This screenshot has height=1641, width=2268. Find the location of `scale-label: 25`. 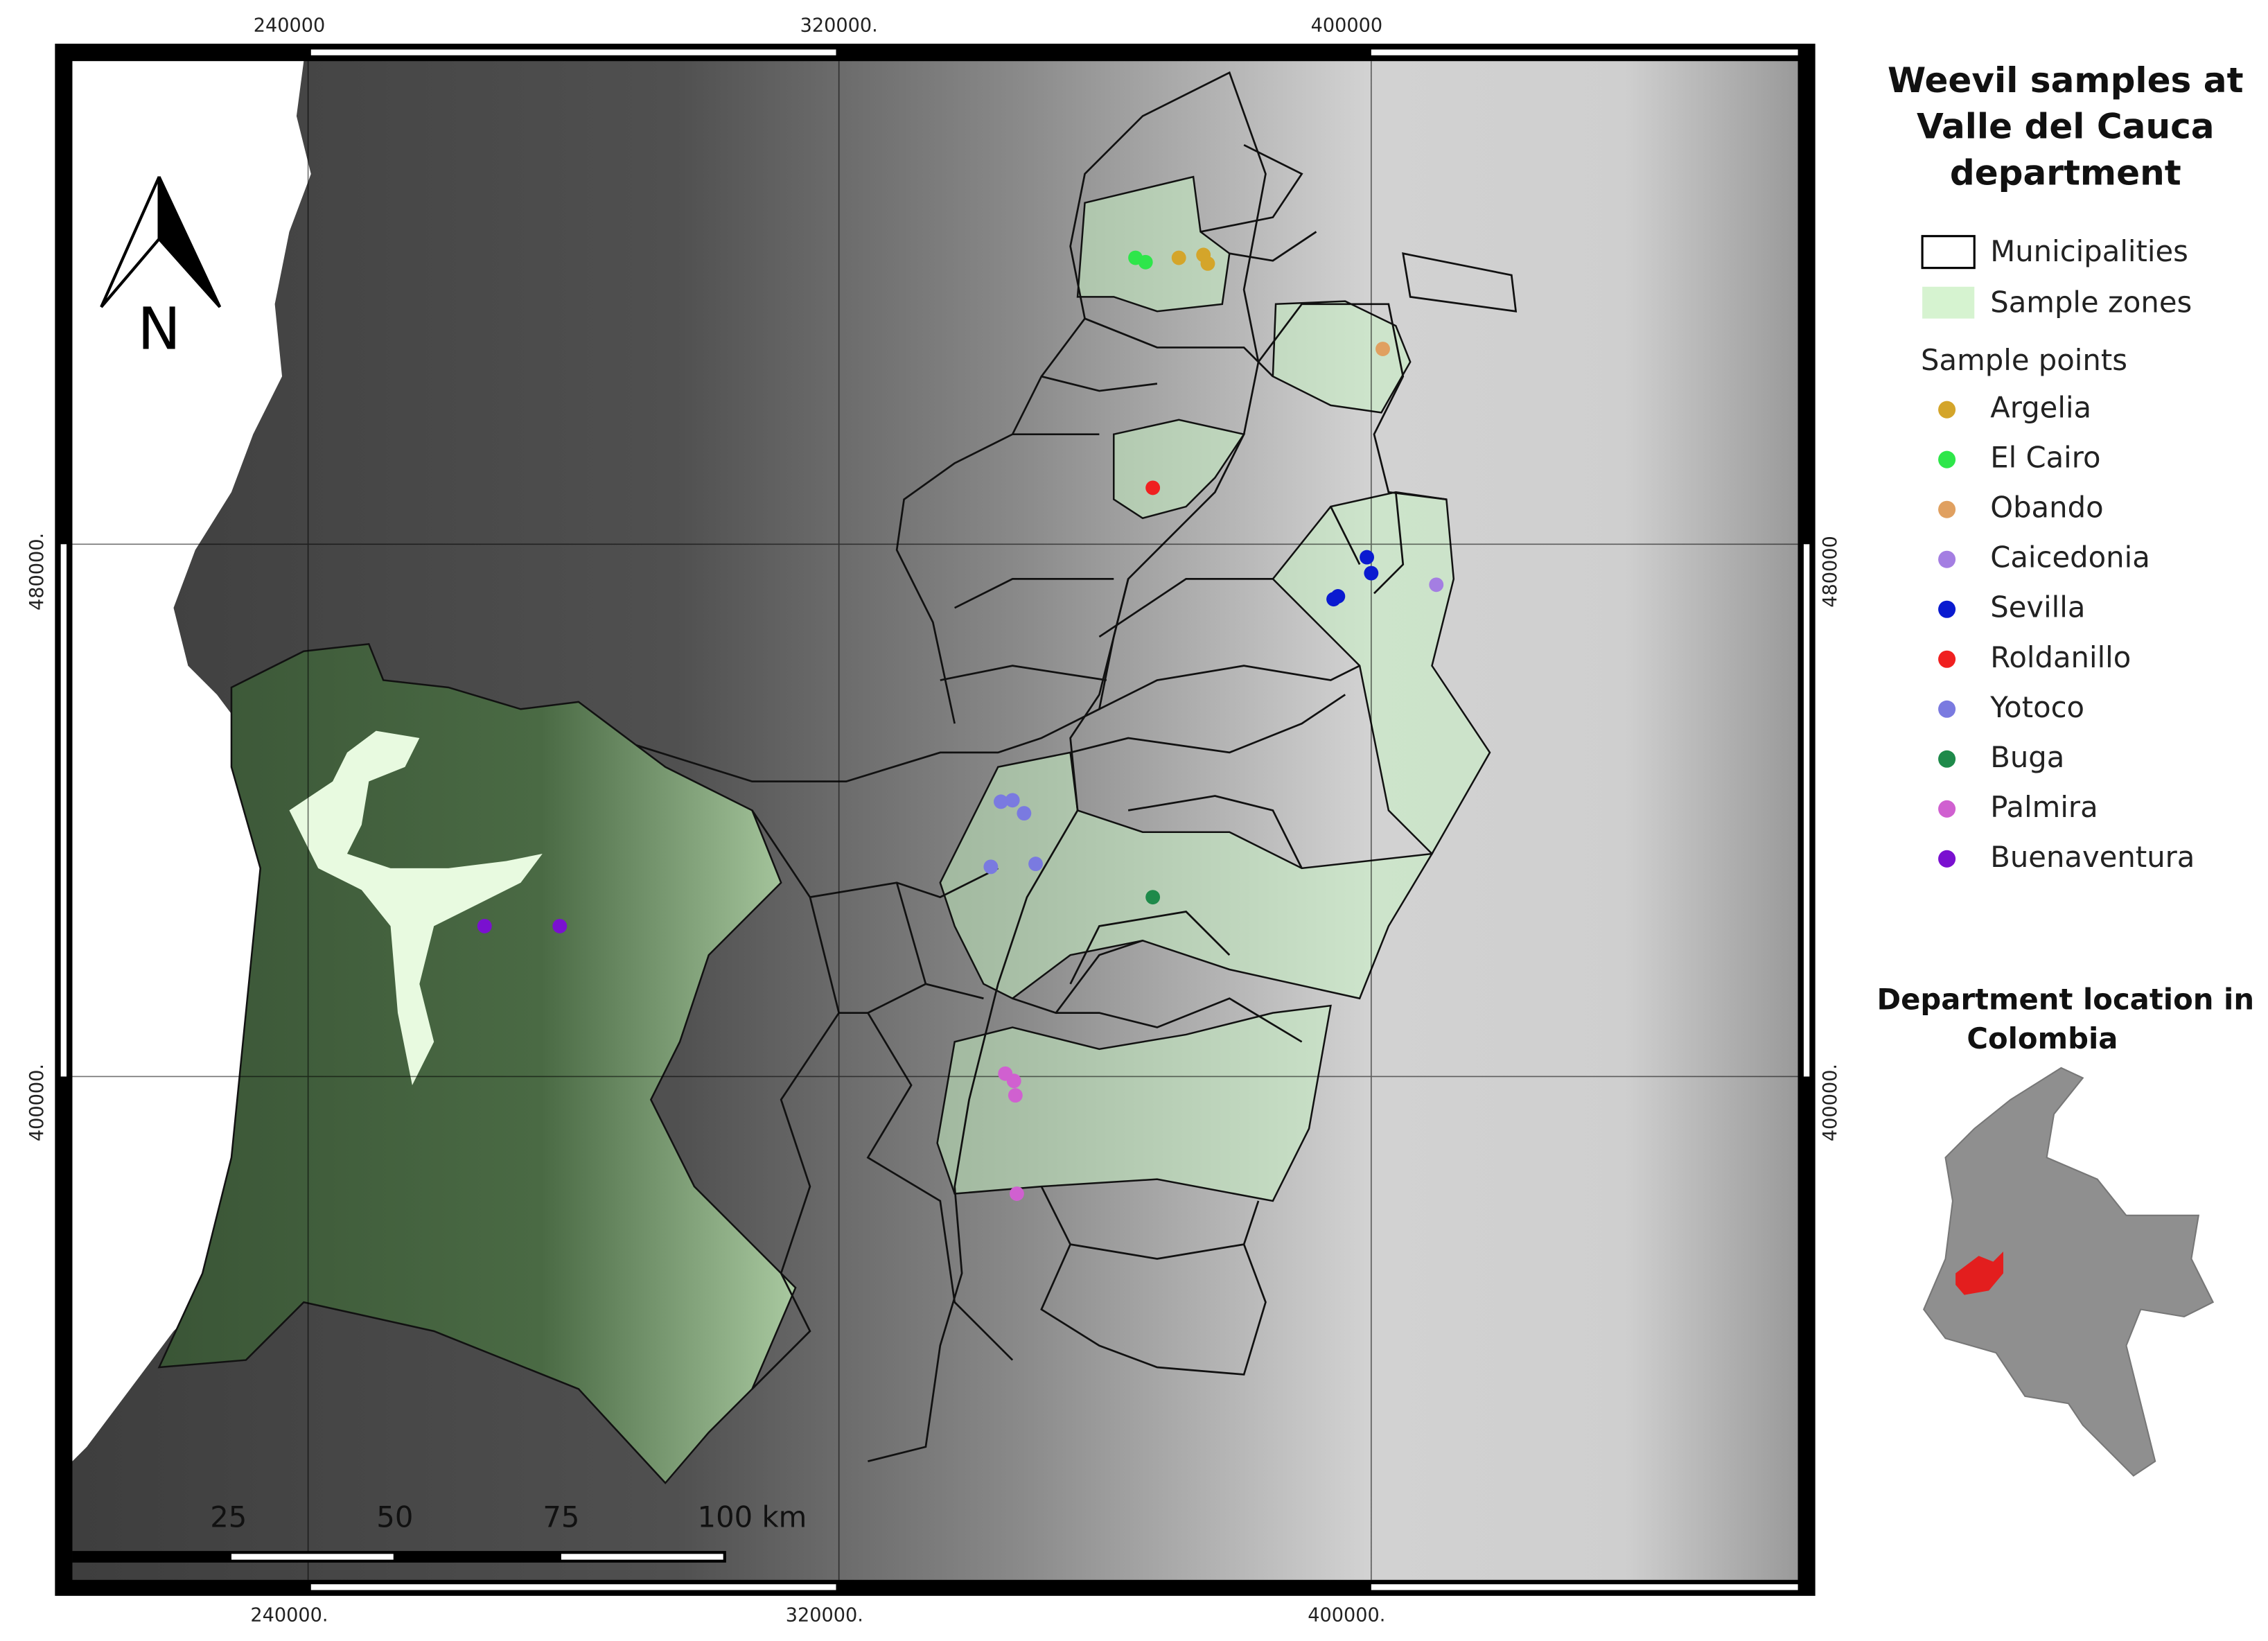

scale-label: 25 is located at coordinates (228, 1517).